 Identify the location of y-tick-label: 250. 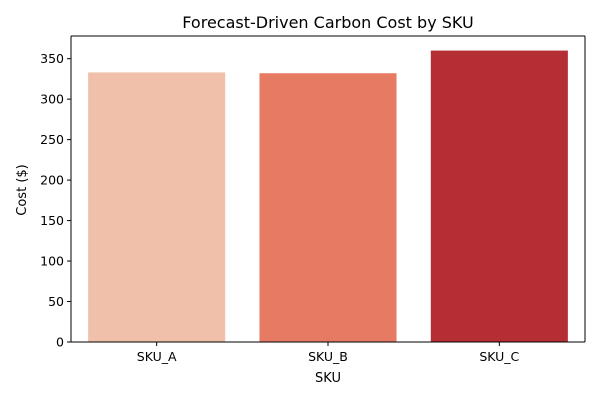
(52, 139).